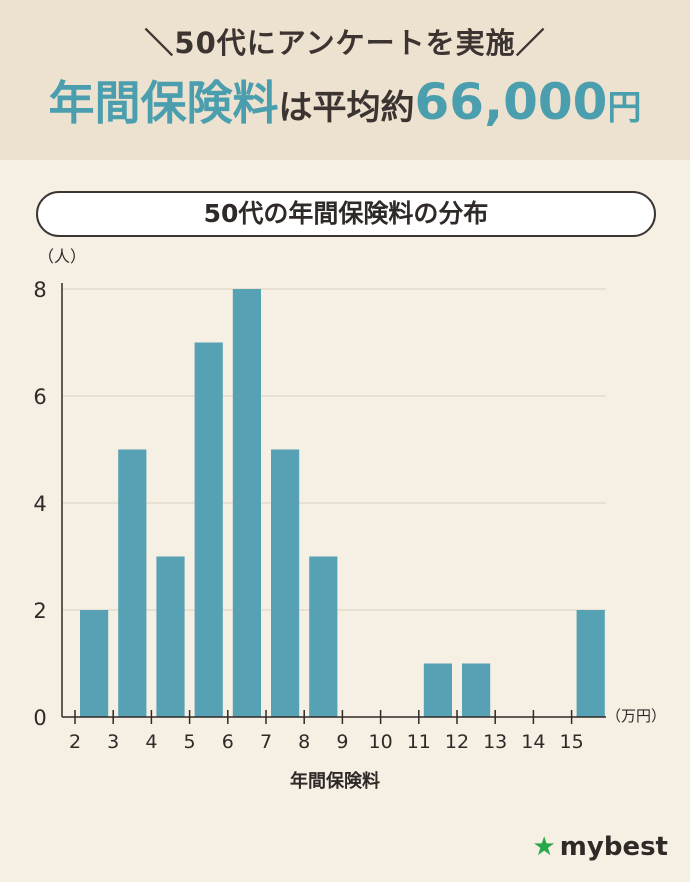 The image size is (690, 882). What do you see at coordinates (624, 108) in the screenshot?
I see `headline-unit: 円` at bounding box center [624, 108].